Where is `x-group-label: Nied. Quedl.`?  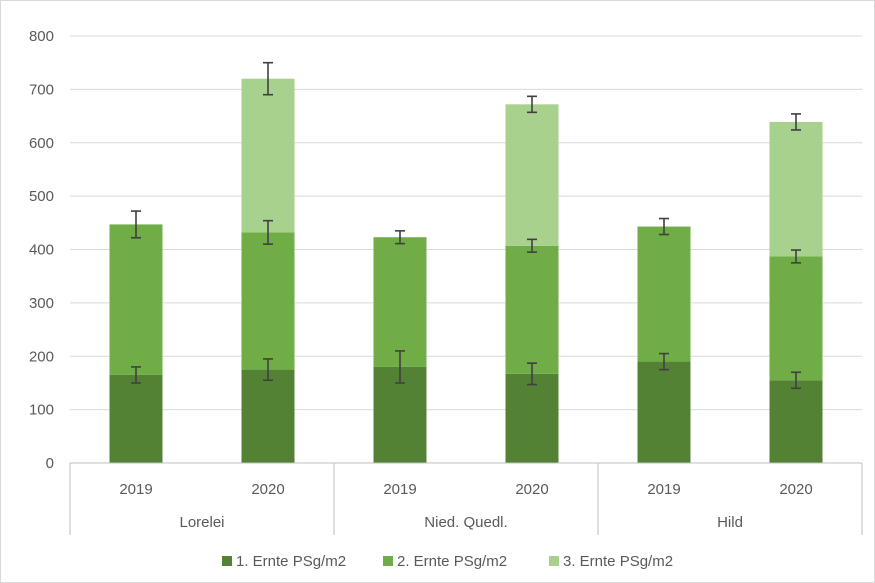 x-group-label: Nied. Quedl. is located at coordinates (465, 522).